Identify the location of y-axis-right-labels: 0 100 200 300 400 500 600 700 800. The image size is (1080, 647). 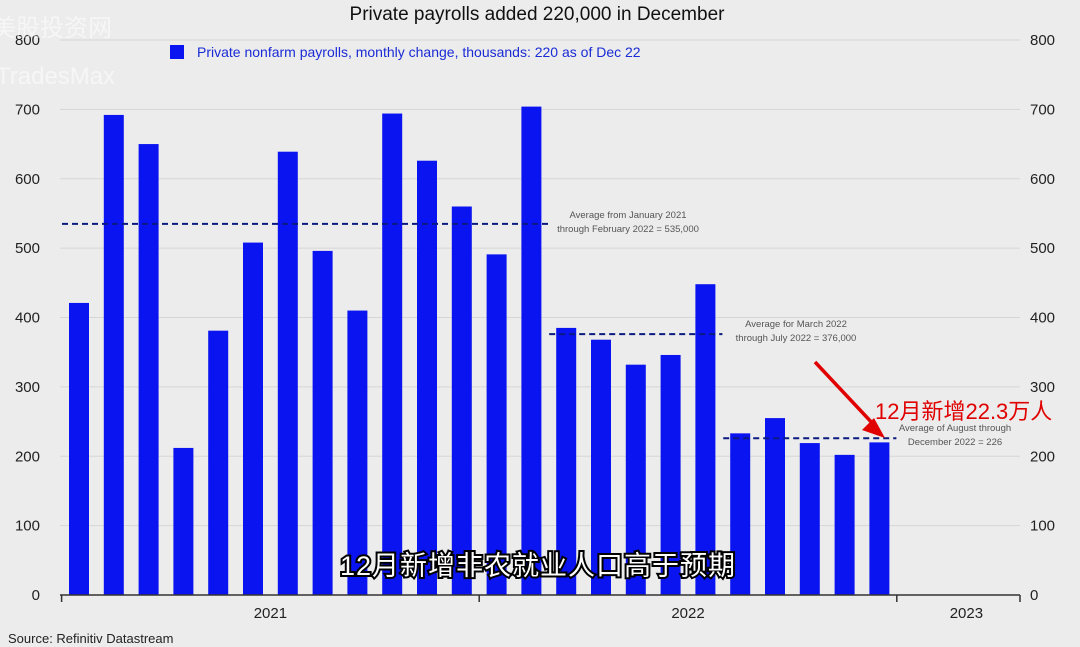
(1042, 318).